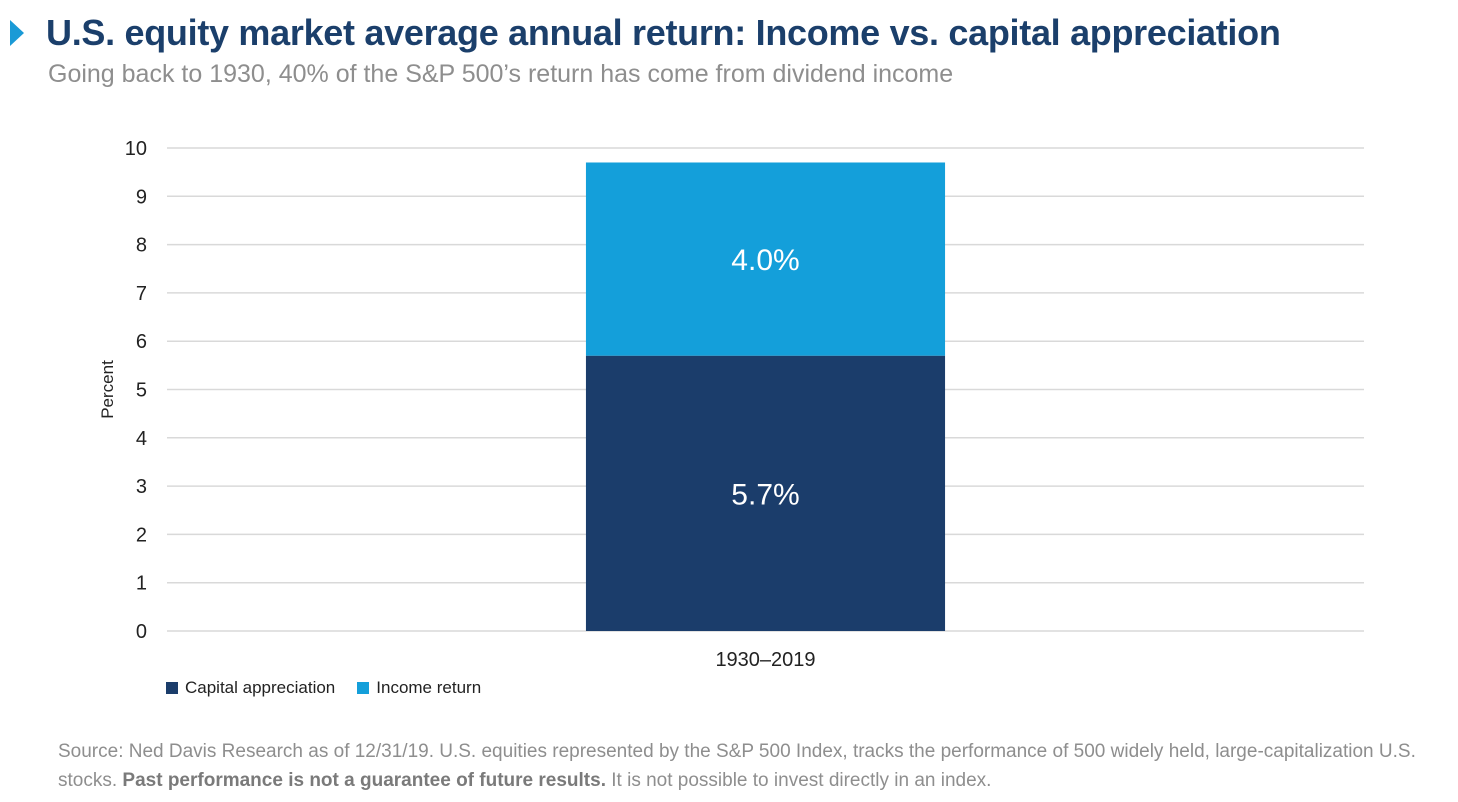  I want to click on y-tick-label-9: 9, so click(141, 197).